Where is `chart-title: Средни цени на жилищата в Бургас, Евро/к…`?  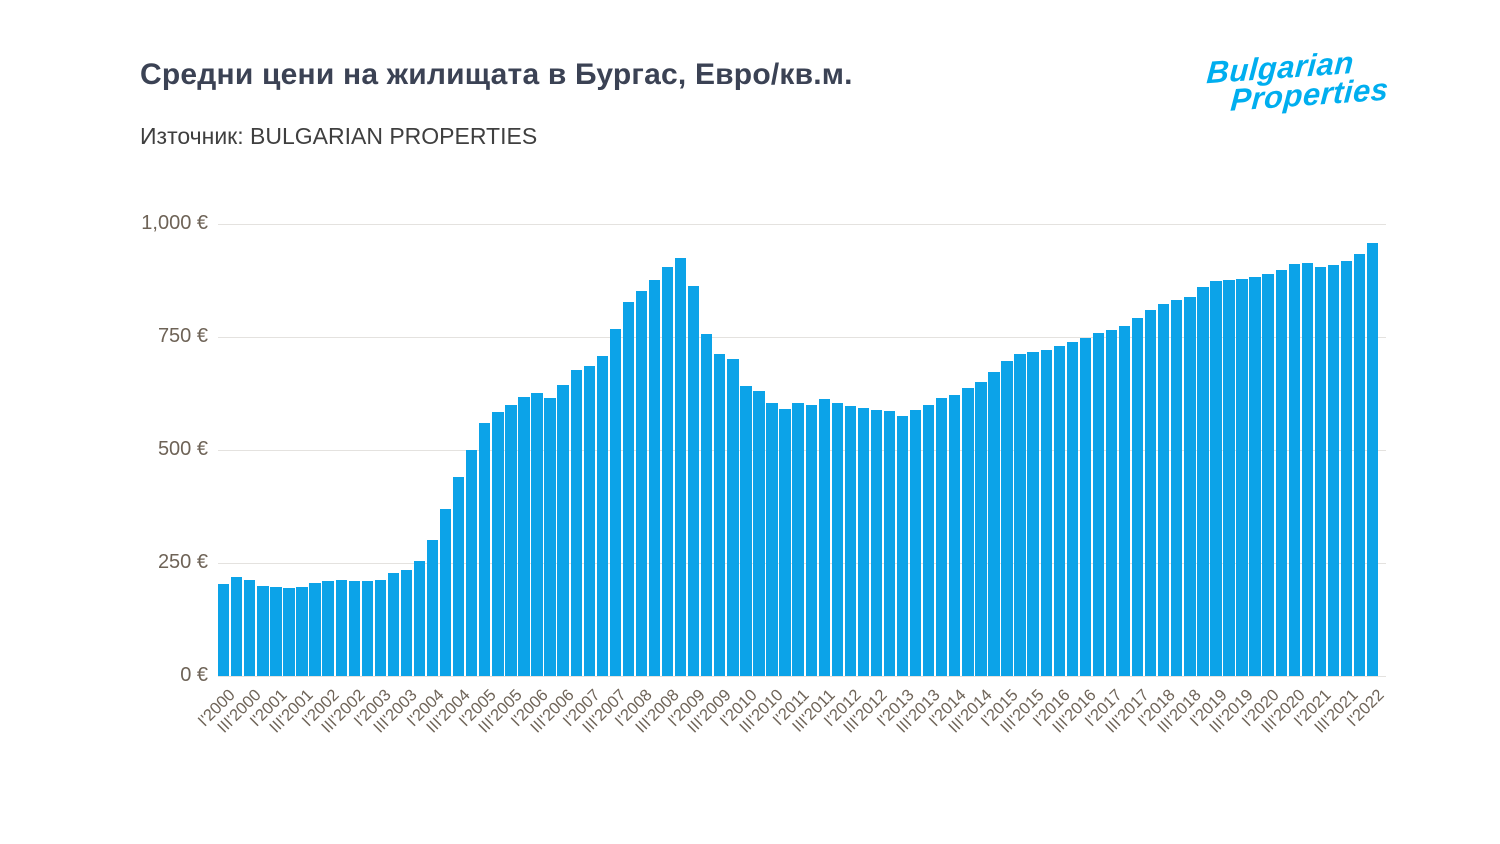 chart-title: Средни цени на жилищата в Бургас, Евро/к… is located at coordinates (496, 74).